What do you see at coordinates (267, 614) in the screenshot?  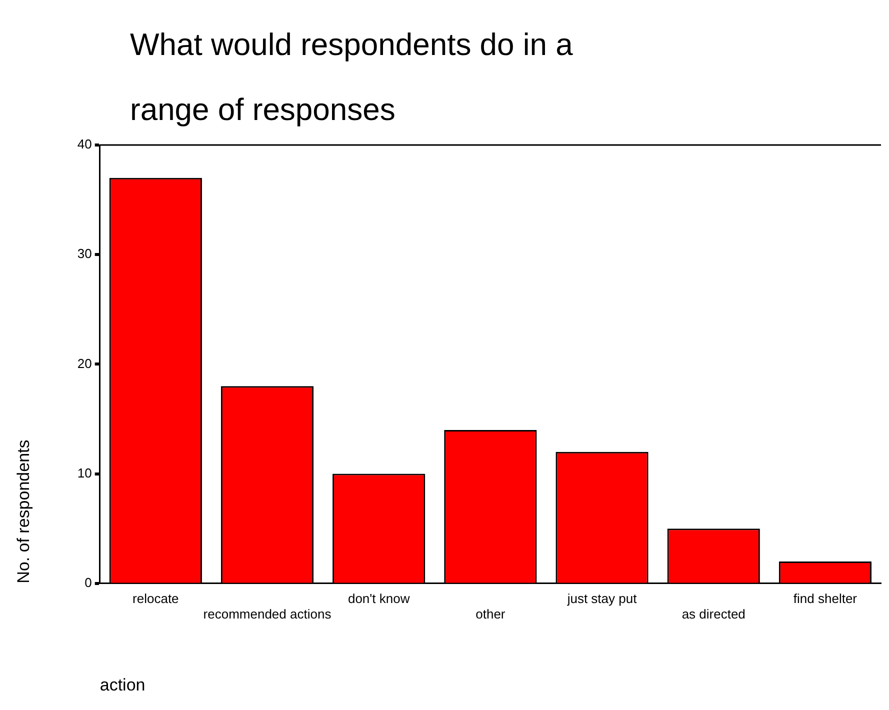 I see `x-tick-label: recommended actions` at bounding box center [267, 614].